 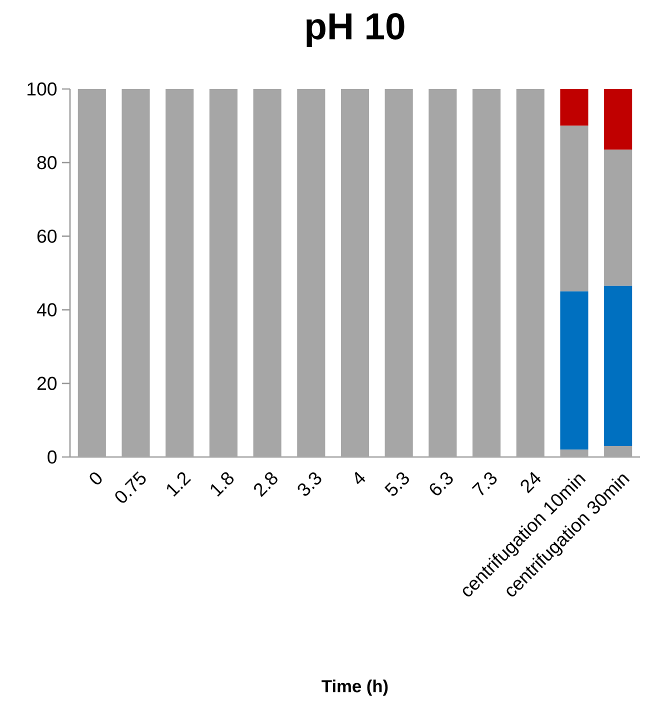 What do you see at coordinates (266, 484) in the screenshot?
I see `x-tick-label: 2.8` at bounding box center [266, 484].